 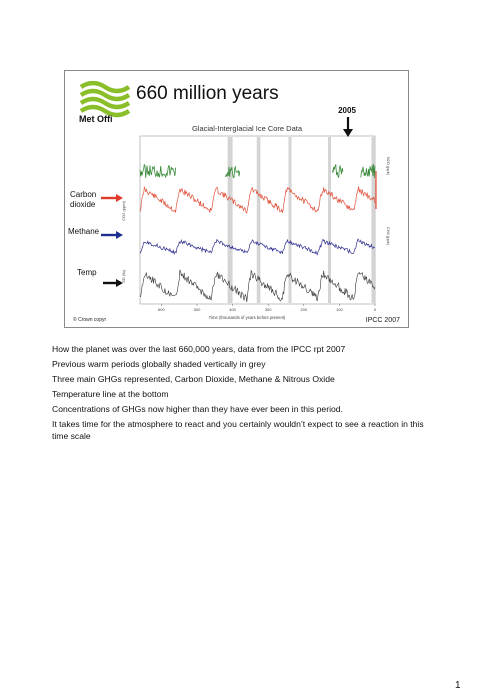 I want to click on left-axis-label-co2: CO2 (ppm), so click(x=123, y=210).